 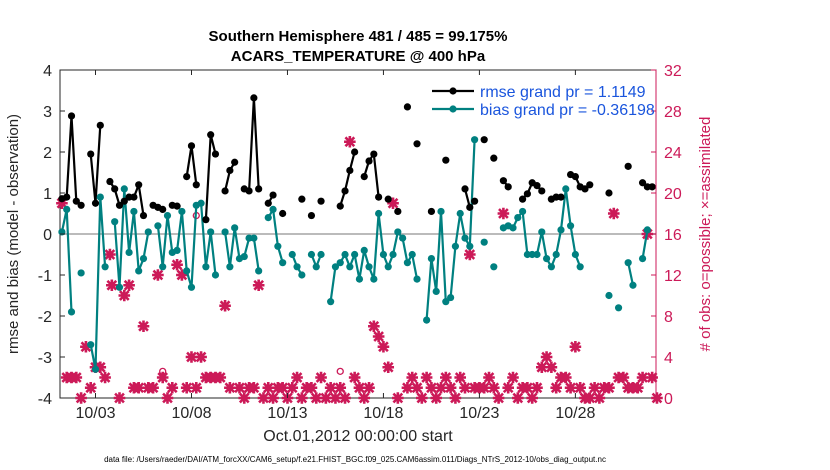 I want to click on y-axis-right-label: # of obs: o=possible; ×=assimilated, so click(x=705, y=234).